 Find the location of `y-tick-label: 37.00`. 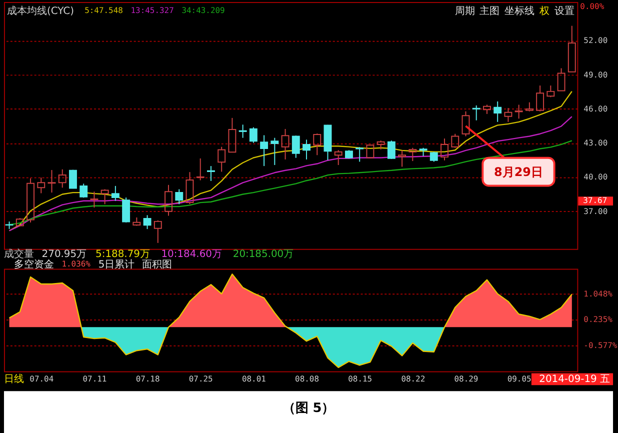

y-tick-label: 37.00 is located at coordinates (596, 211).